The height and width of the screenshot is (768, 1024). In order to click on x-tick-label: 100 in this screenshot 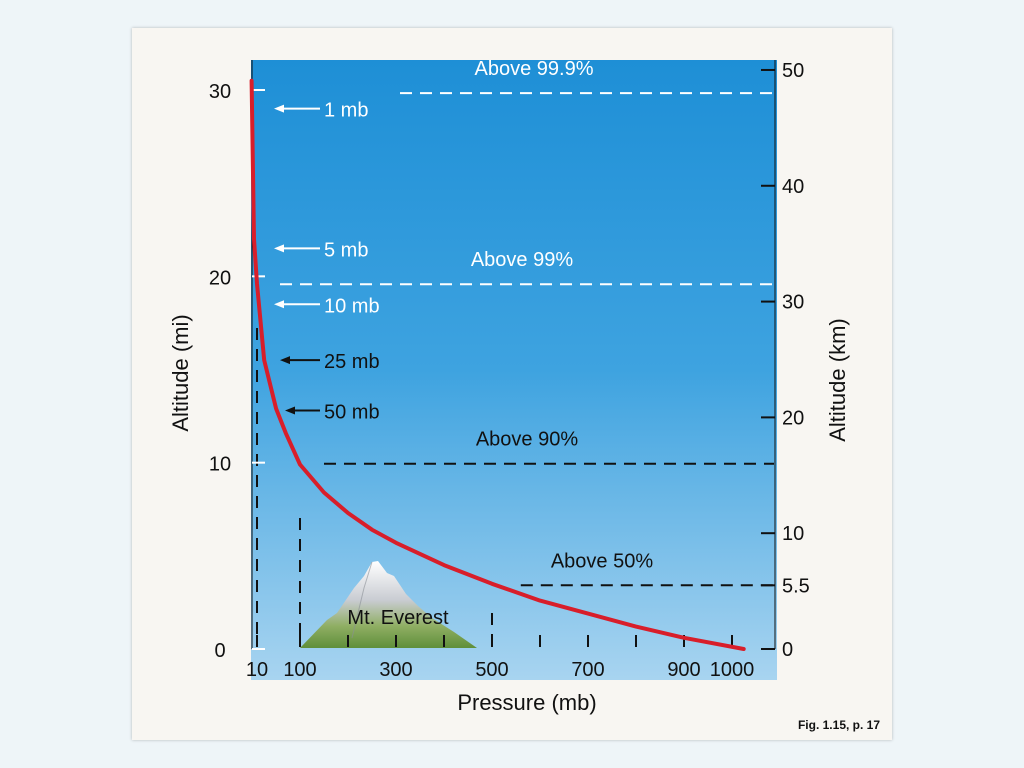, I will do `click(299, 670)`.